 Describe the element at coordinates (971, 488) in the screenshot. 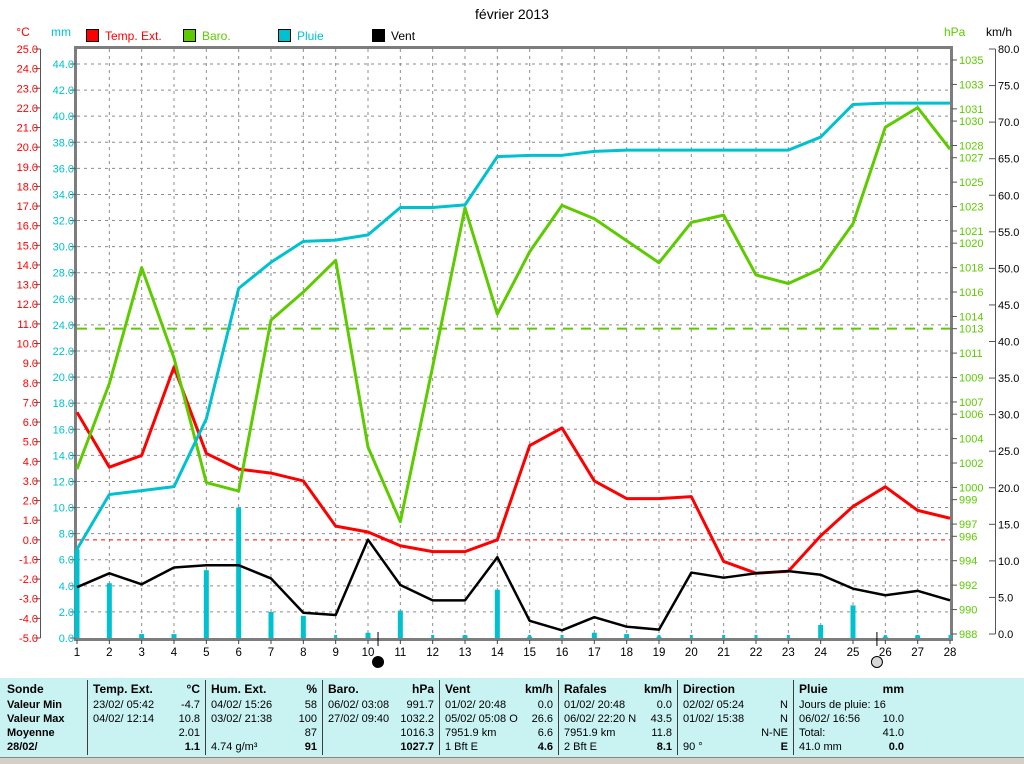

I see `baro-tick-label: 1000` at that location.